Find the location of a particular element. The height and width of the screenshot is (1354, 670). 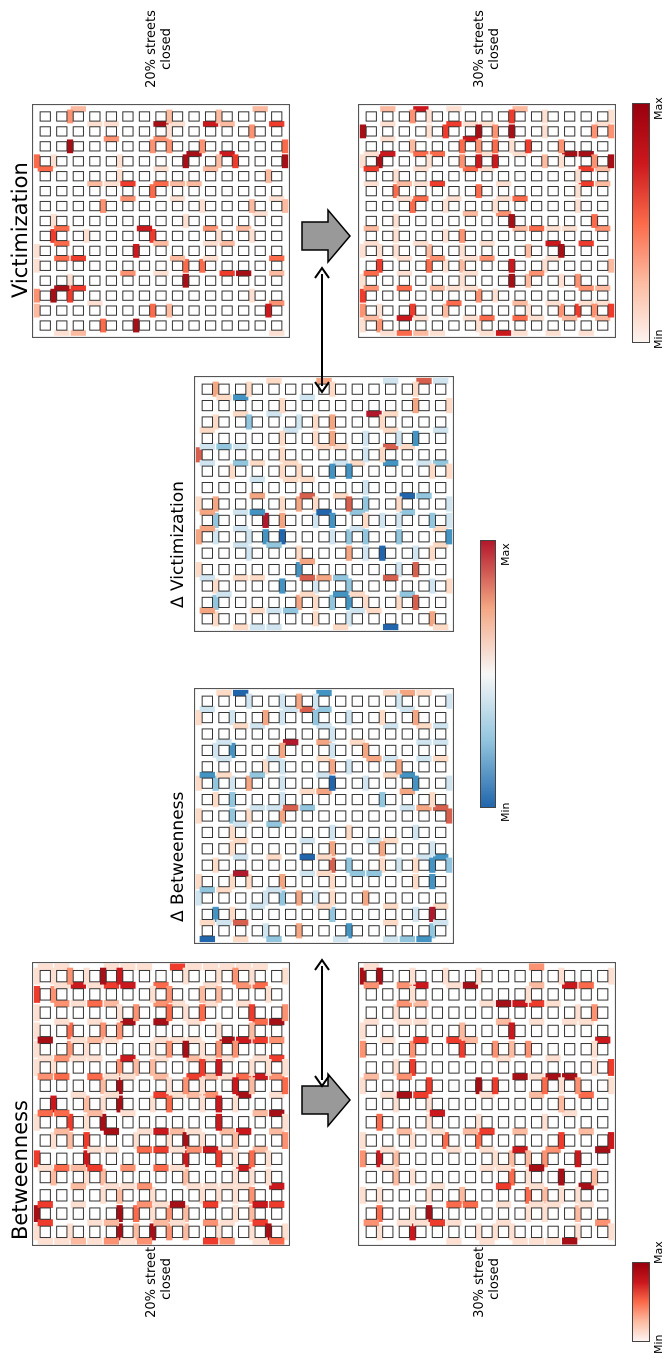

colorbar-diverging-min-label: Min is located at coordinates (505, 812).